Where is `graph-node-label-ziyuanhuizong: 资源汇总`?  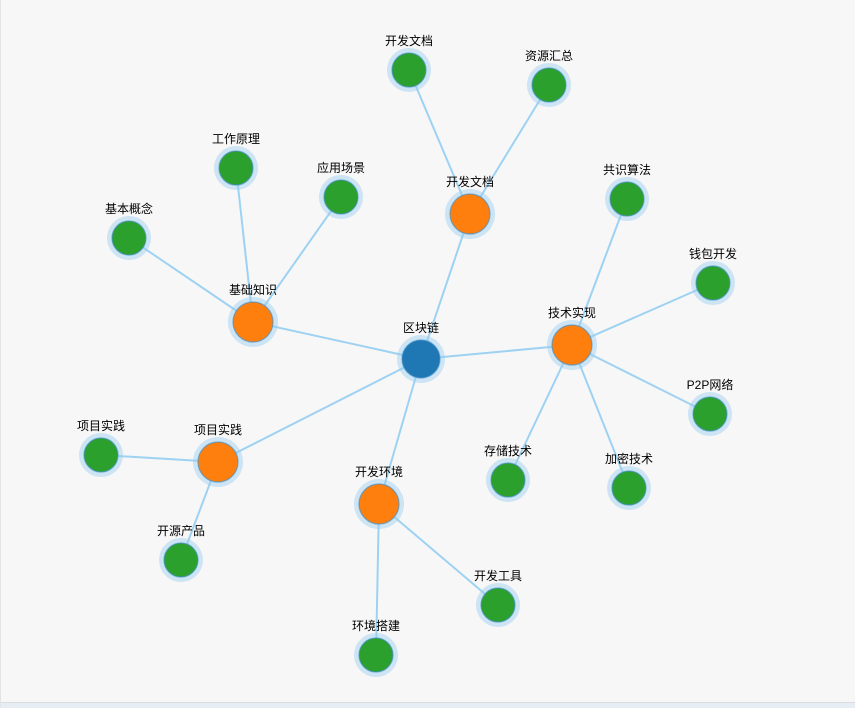 graph-node-label-ziyuanhuizong: 资源汇总 is located at coordinates (549, 56).